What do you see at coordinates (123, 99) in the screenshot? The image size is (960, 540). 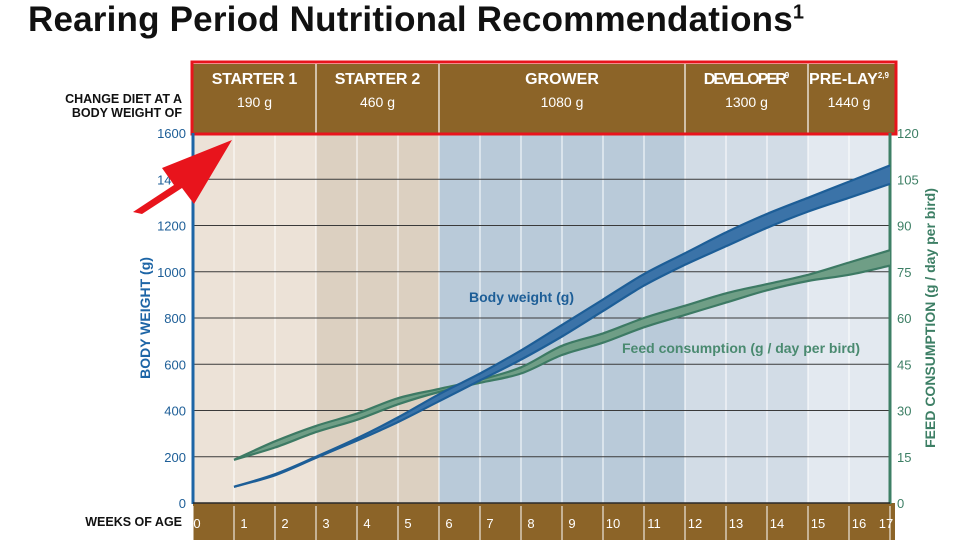 I see `change-diet-label: CHANGE DIET AT A` at bounding box center [123, 99].